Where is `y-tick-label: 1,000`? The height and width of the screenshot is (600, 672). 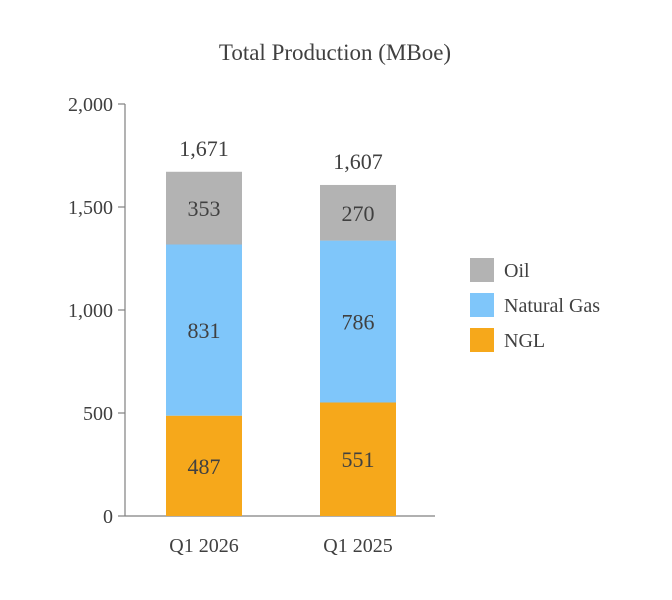 y-tick-label: 1,000 is located at coordinates (90, 311).